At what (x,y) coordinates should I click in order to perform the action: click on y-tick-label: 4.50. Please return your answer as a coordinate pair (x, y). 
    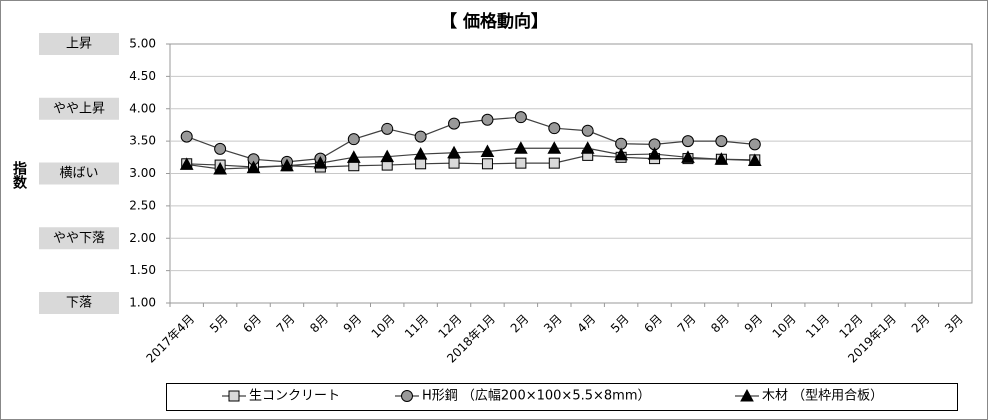
    Looking at the image, I should click on (142, 76).